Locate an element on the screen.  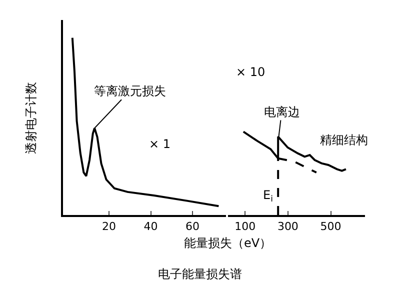
x-tick-label: 60 is located at coordinates (193, 226).